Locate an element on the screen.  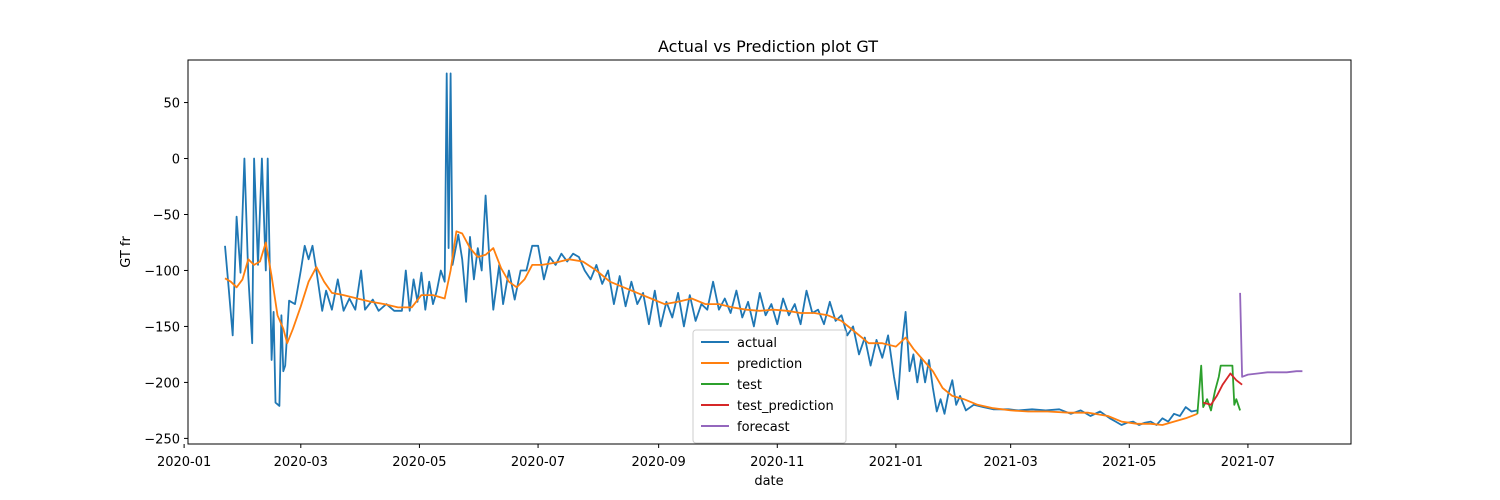
legend-label-test: test is located at coordinates (749, 385).